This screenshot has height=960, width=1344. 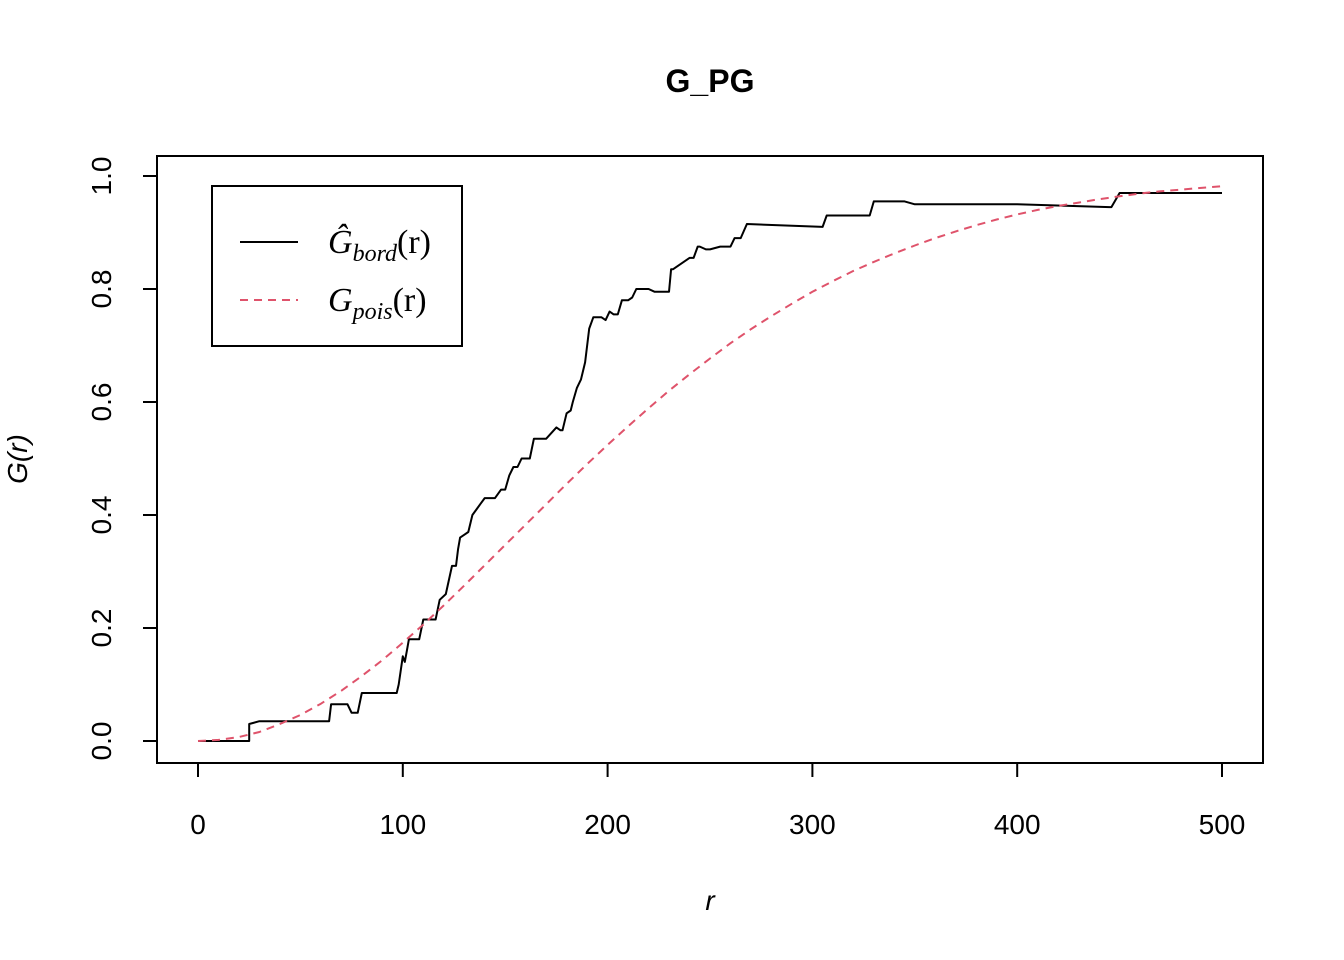 What do you see at coordinates (812, 824) in the screenshot?
I see `x-tick-label: 300` at bounding box center [812, 824].